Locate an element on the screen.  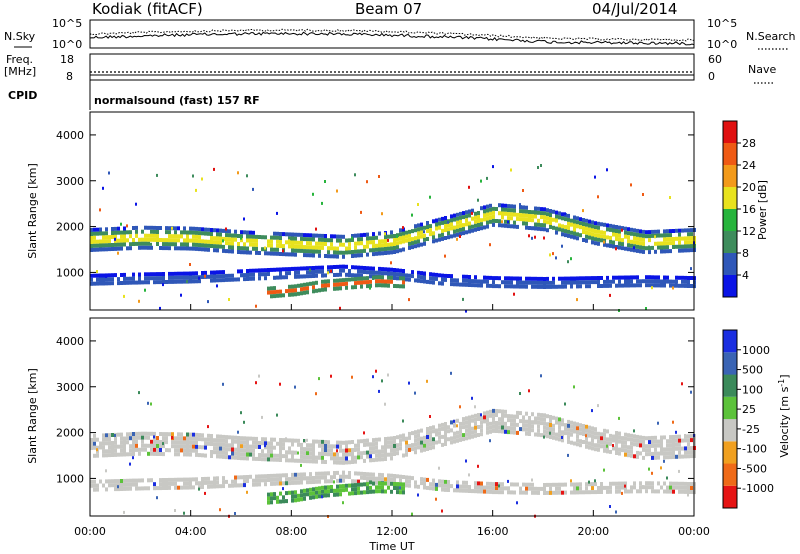
nave-tick-top: 60 is located at coordinates (715, 59).